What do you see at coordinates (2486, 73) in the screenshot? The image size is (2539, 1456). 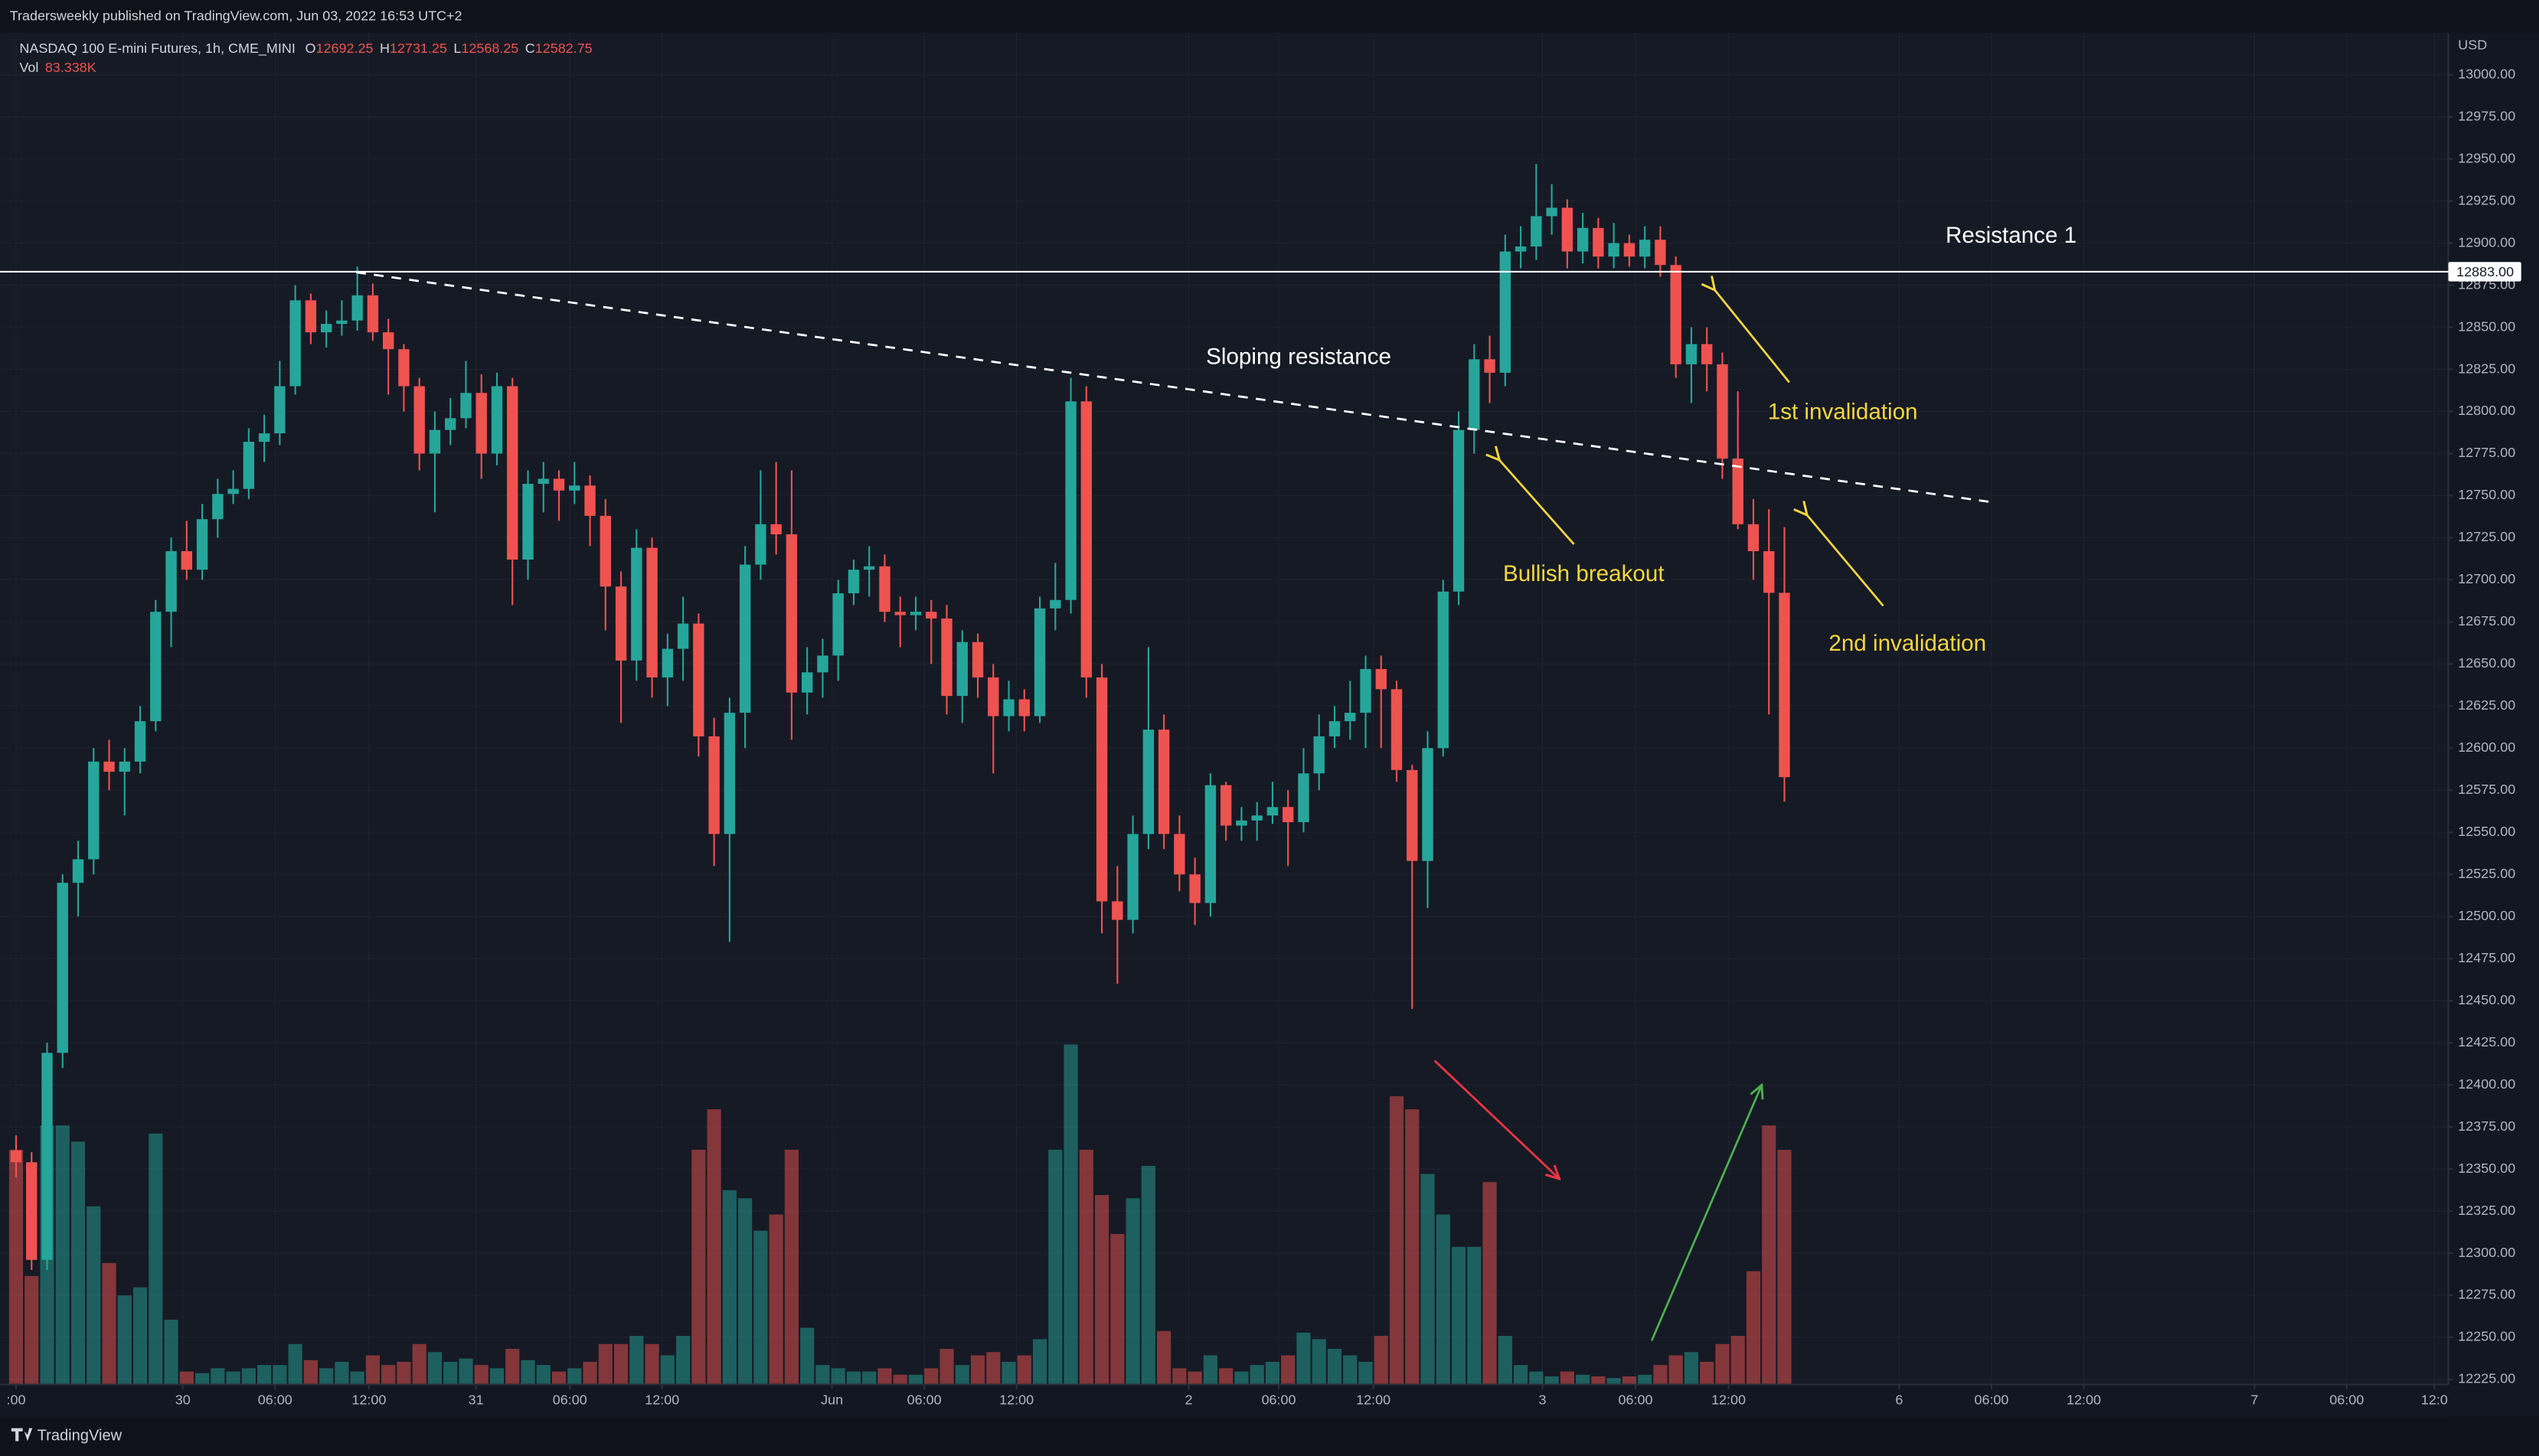 I see `y-tick-label: 13000.00` at bounding box center [2486, 73].